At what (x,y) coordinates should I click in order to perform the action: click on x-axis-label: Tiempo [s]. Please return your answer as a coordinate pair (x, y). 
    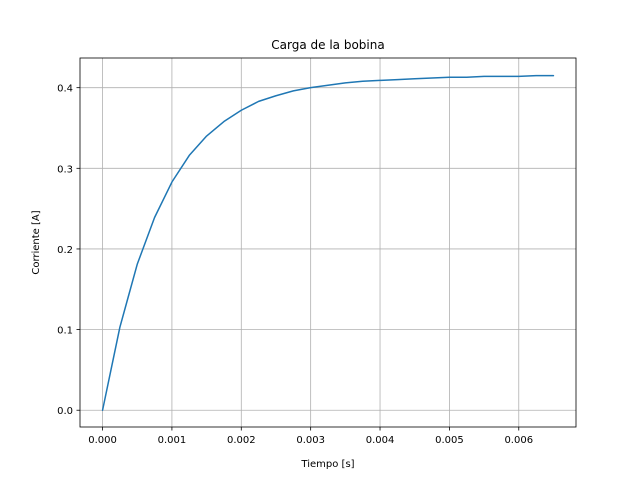
    Looking at the image, I should click on (327, 464).